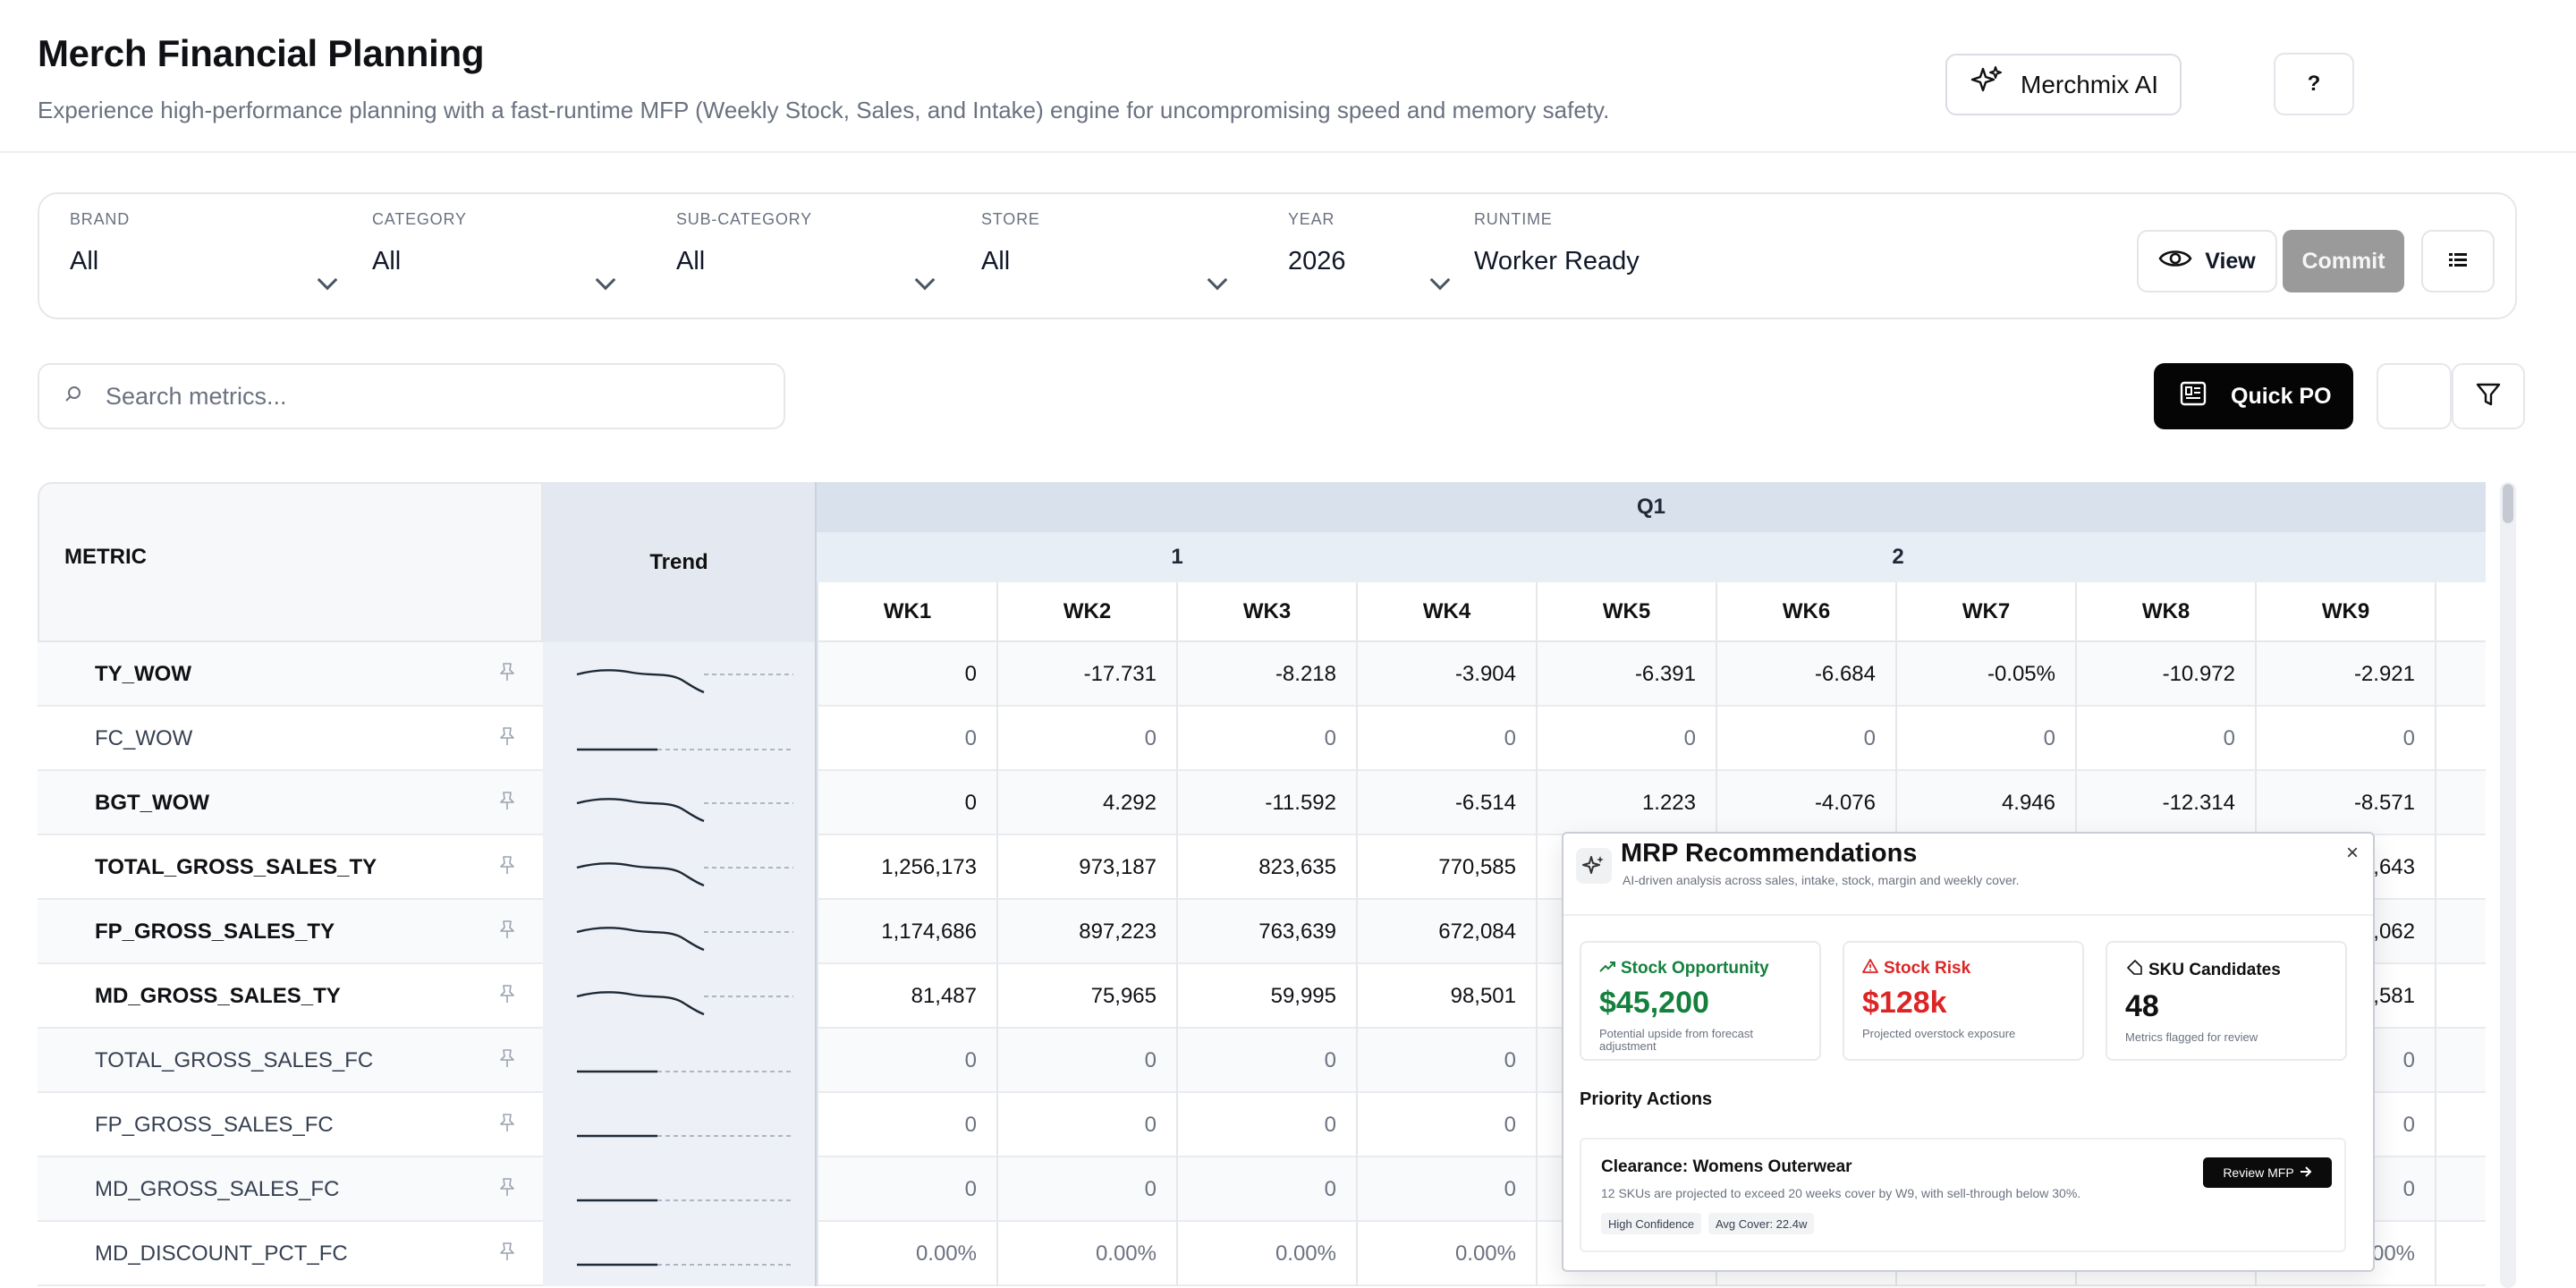 Image resolution: width=2576 pixels, height=1288 pixels. Describe the element at coordinates (2488, 396) in the screenshot. I see `filter-button` at that location.